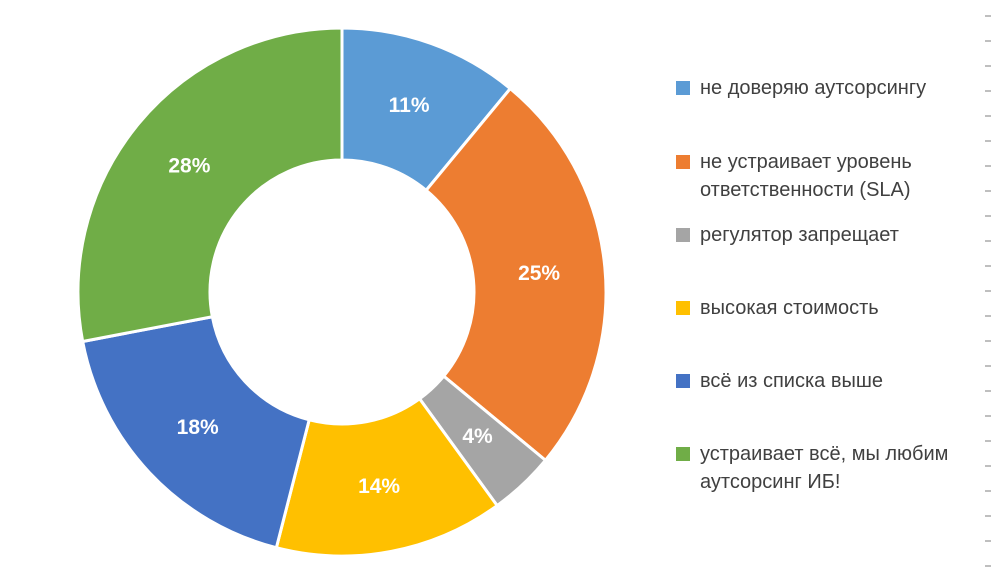 This screenshot has height=578, width=991. I want to click on legend-item-label: регулятор запрещает, so click(799, 235).